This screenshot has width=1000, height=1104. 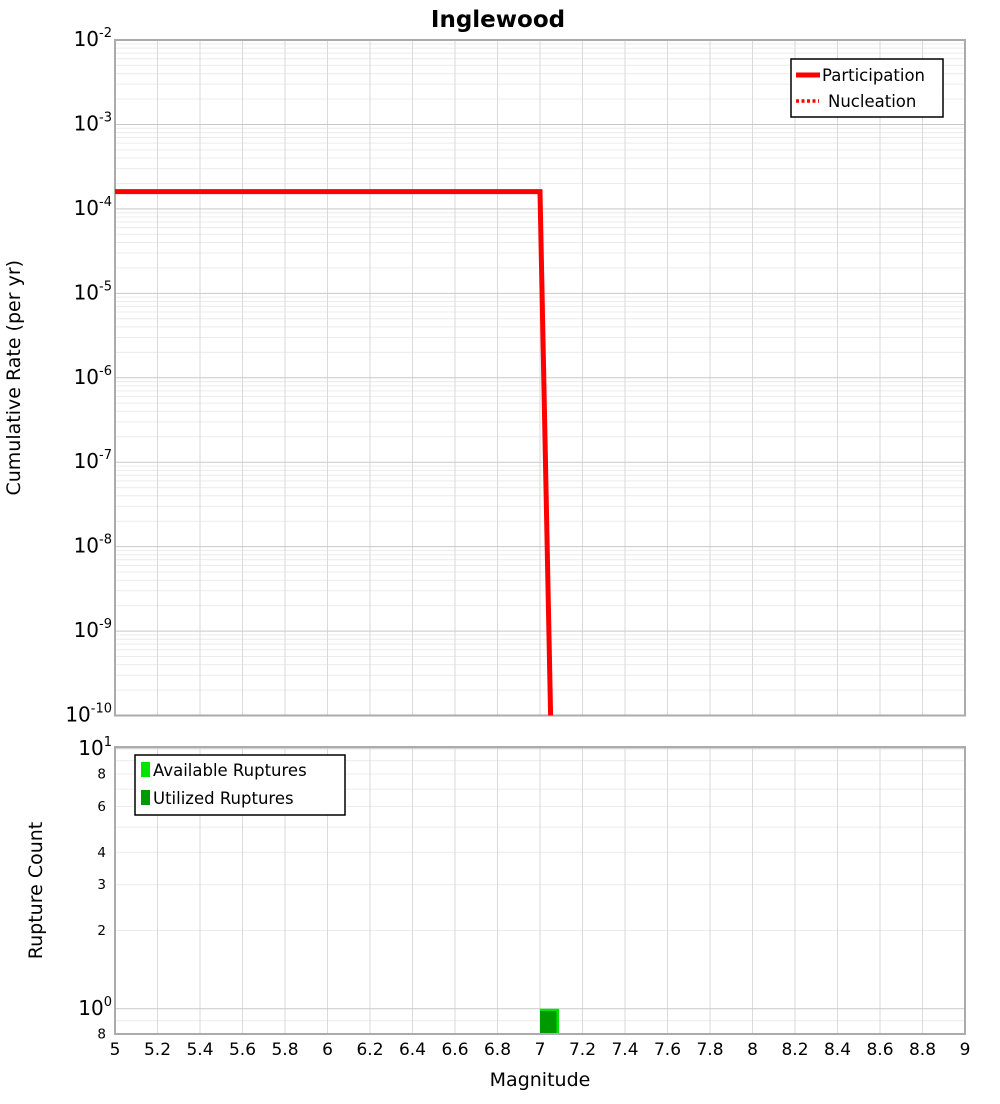 What do you see at coordinates (873, 75) in the screenshot?
I see `legend-participation-label: Participation` at bounding box center [873, 75].